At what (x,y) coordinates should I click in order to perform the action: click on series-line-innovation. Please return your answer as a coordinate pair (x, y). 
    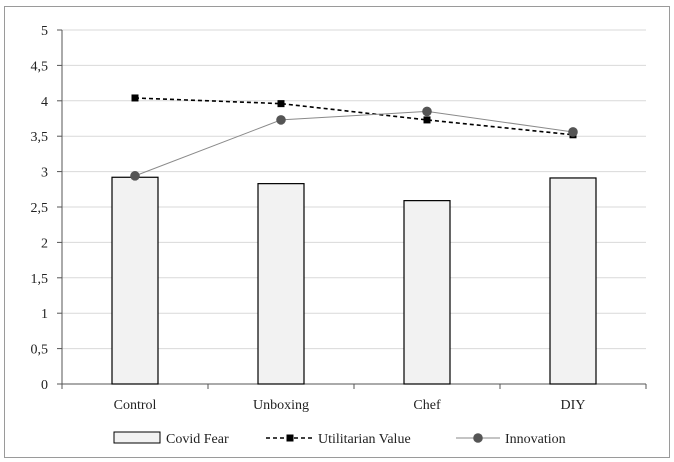
    Looking at the image, I should click on (354, 143).